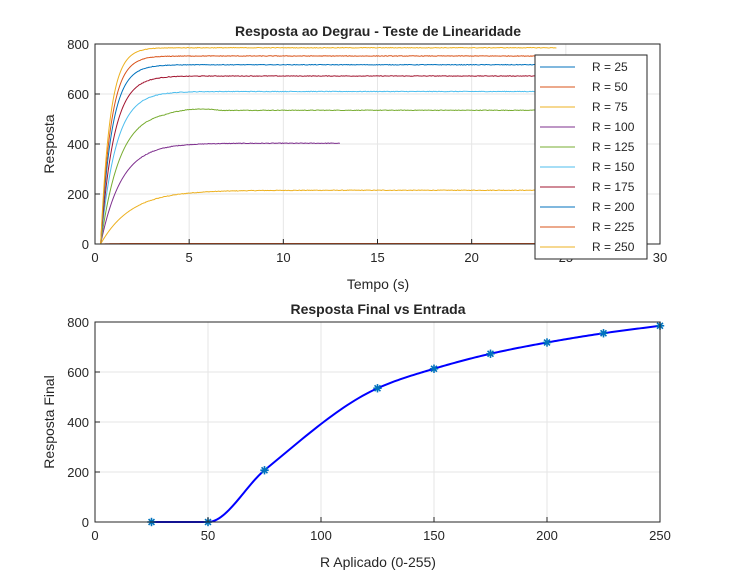  What do you see at coordinates (547, 535) in the screenshot?
I see `x-tick-label: 200` at bounding box center [547, 535].